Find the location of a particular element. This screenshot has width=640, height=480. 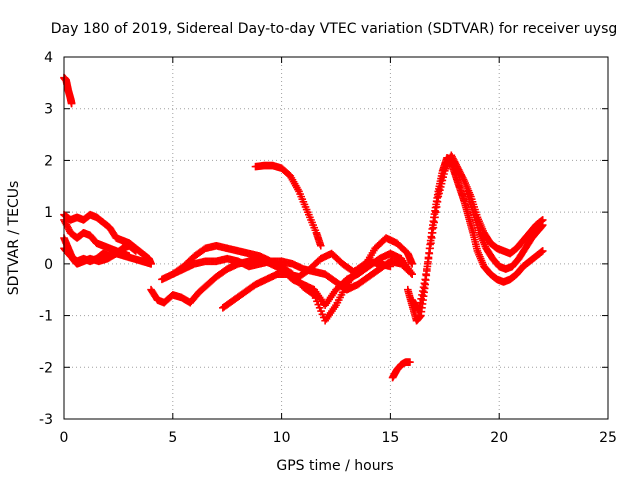

series-t14 is located at coordinates (504, 230).